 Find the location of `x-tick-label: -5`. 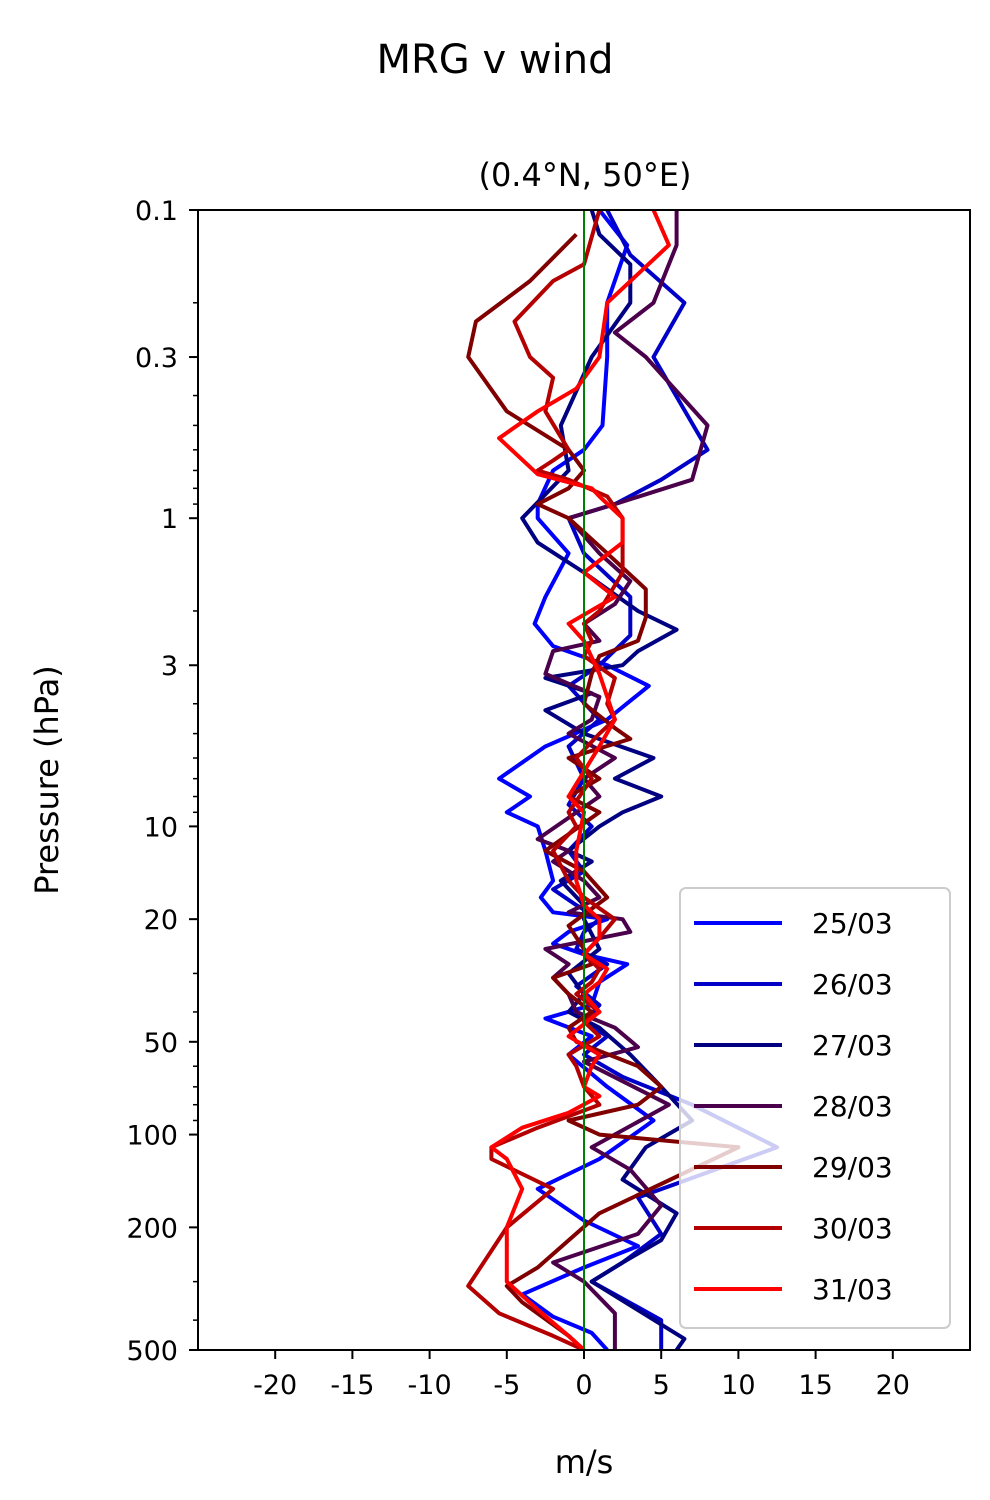

x-tick-label: -5 is located at coordinates (506, 1385).